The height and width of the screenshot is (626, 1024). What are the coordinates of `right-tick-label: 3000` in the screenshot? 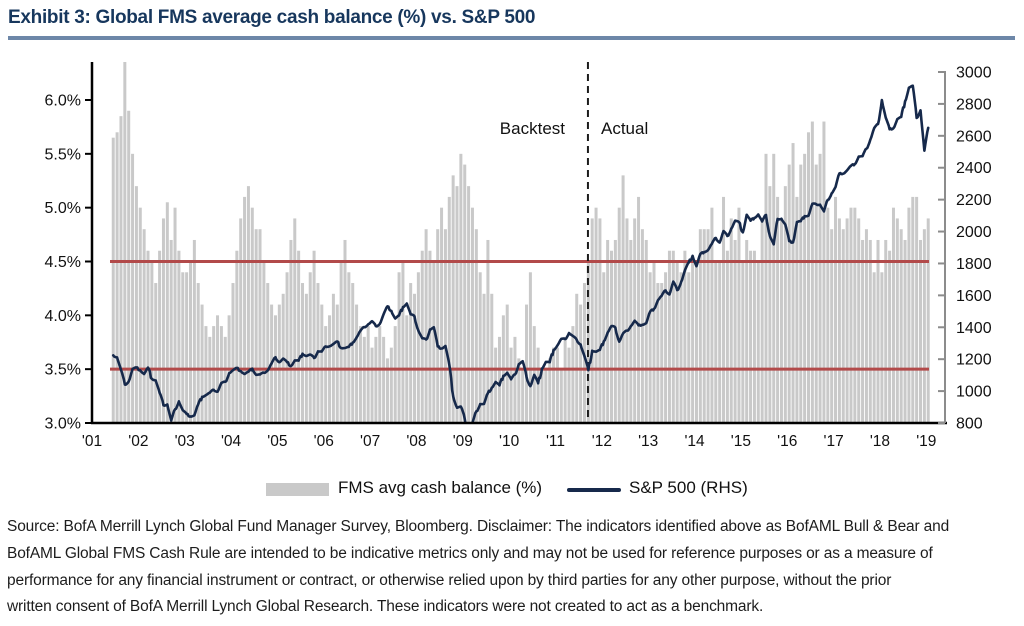 It's located at (974, 73).